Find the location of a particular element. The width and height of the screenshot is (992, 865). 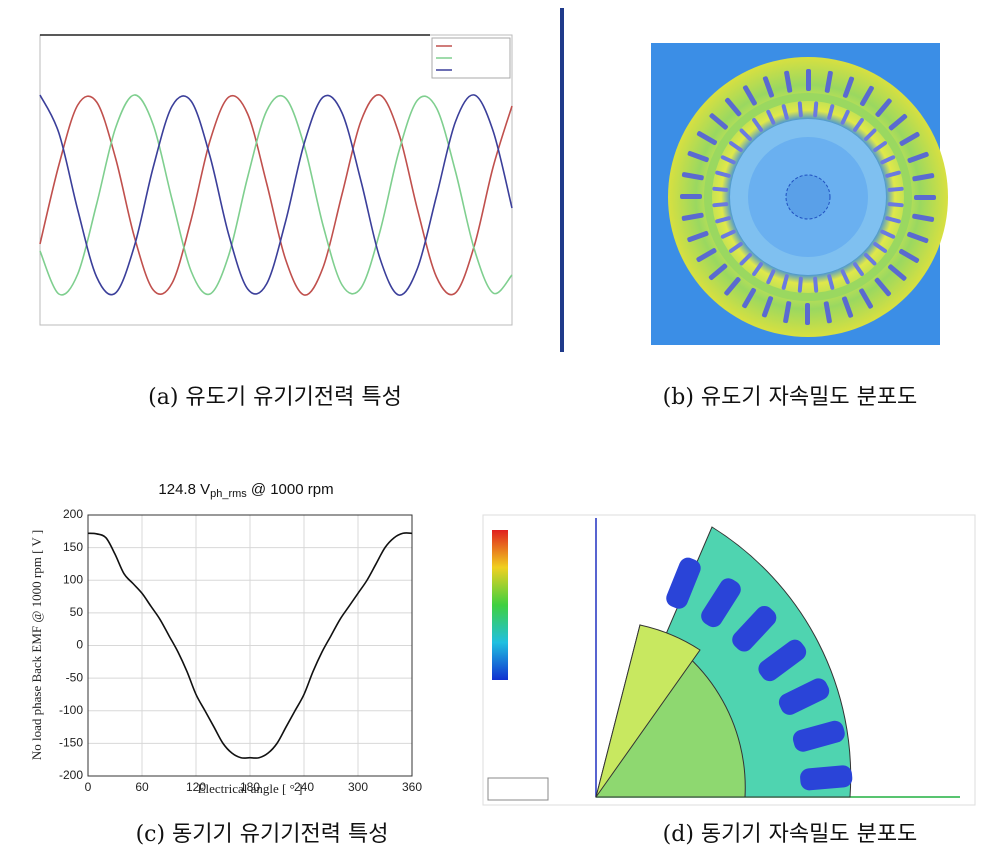

y-axis-label: No load phase Back EMF @ 1000 rpm [ V ] is located at coordinates (36, 645).